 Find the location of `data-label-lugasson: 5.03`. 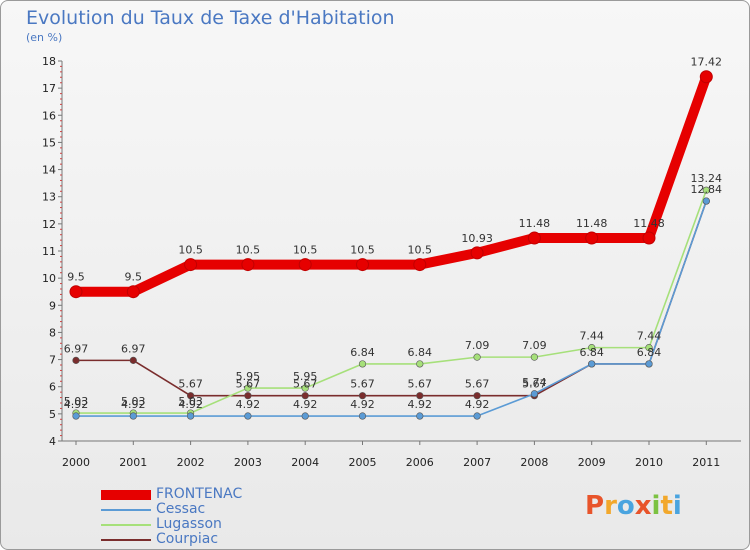

data-label-lugasson: 5.03 is located at coordinates (76, 401).